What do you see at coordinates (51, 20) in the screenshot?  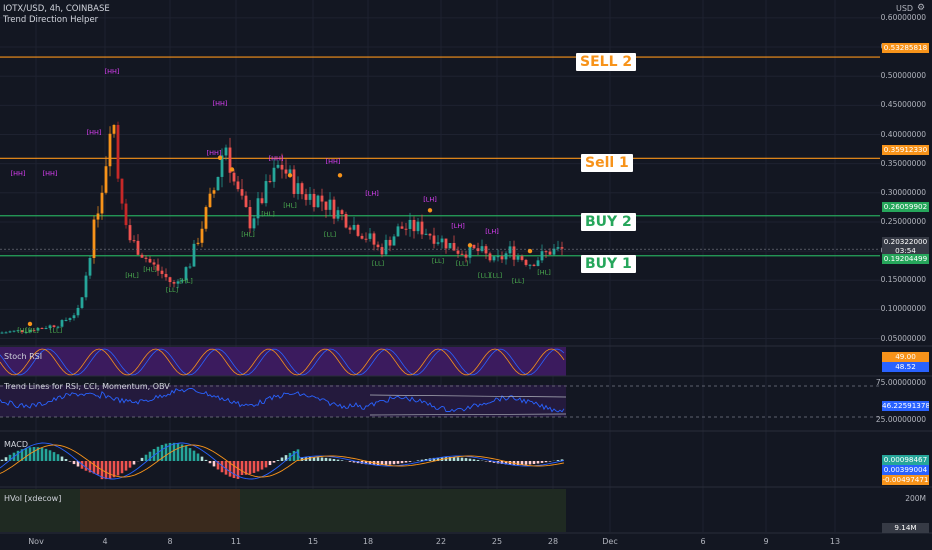 I see `indicator-title: Trend Direction Helper` at bounding box center [51, 20].